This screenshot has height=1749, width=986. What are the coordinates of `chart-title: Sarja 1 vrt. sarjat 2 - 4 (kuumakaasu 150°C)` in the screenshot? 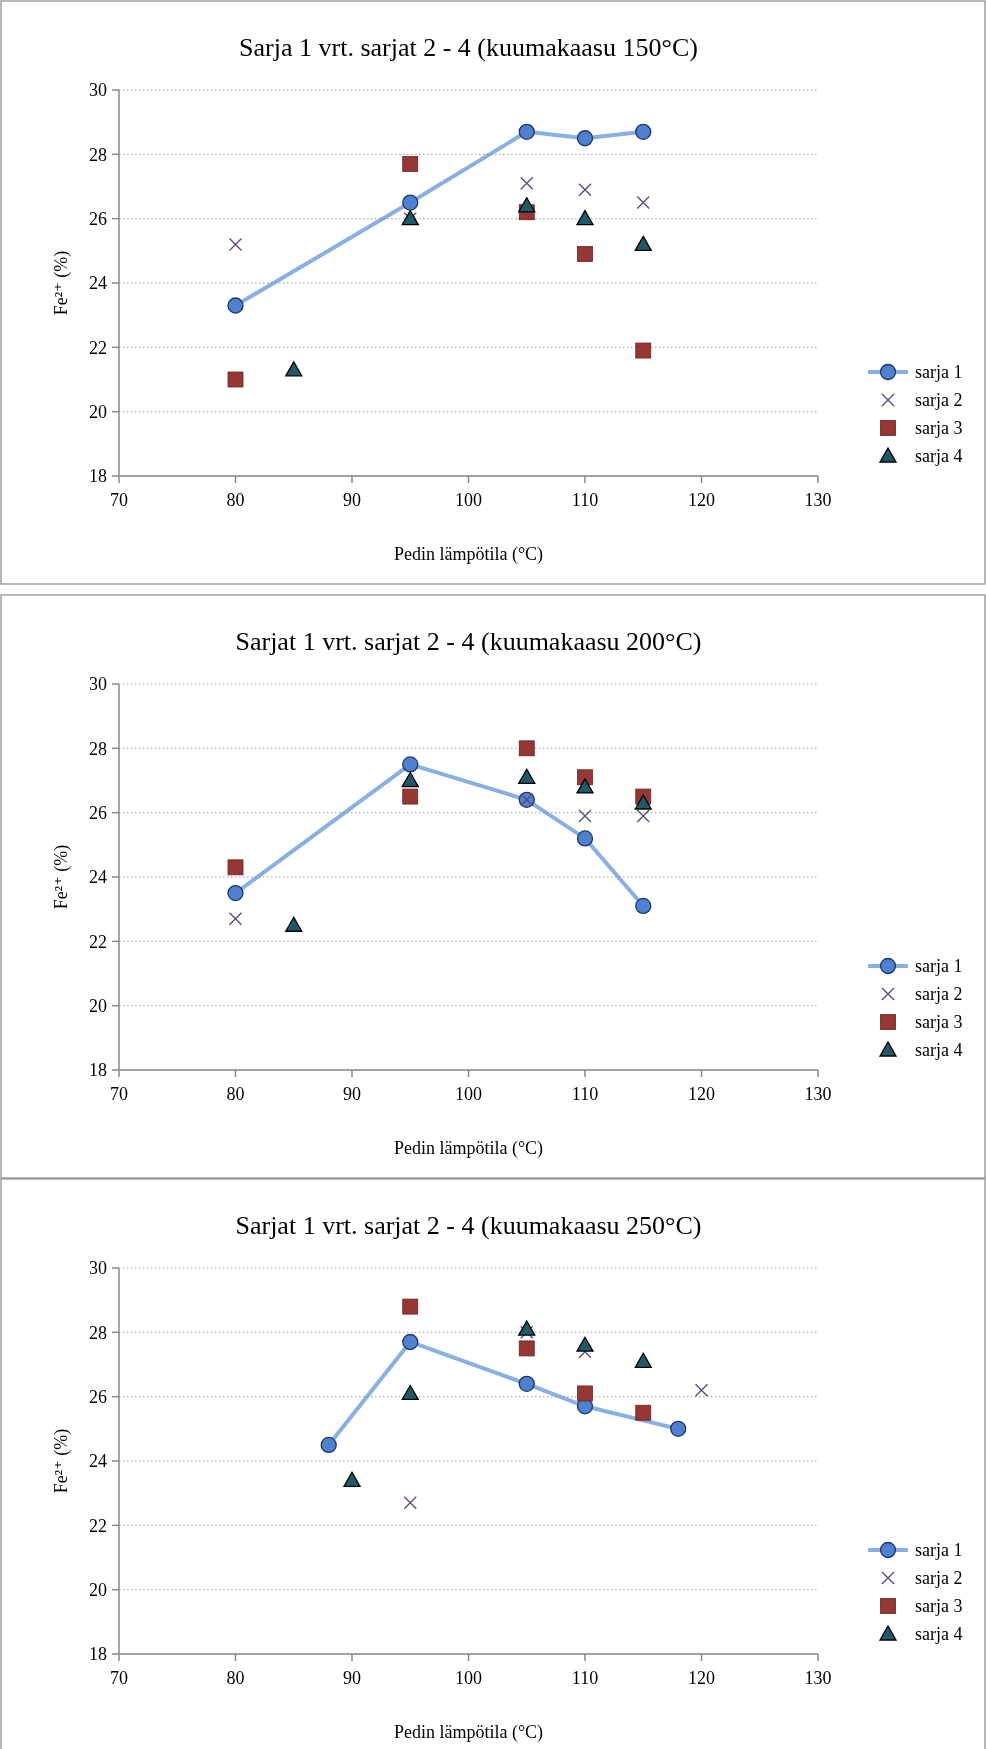 It's located at (468, 47).